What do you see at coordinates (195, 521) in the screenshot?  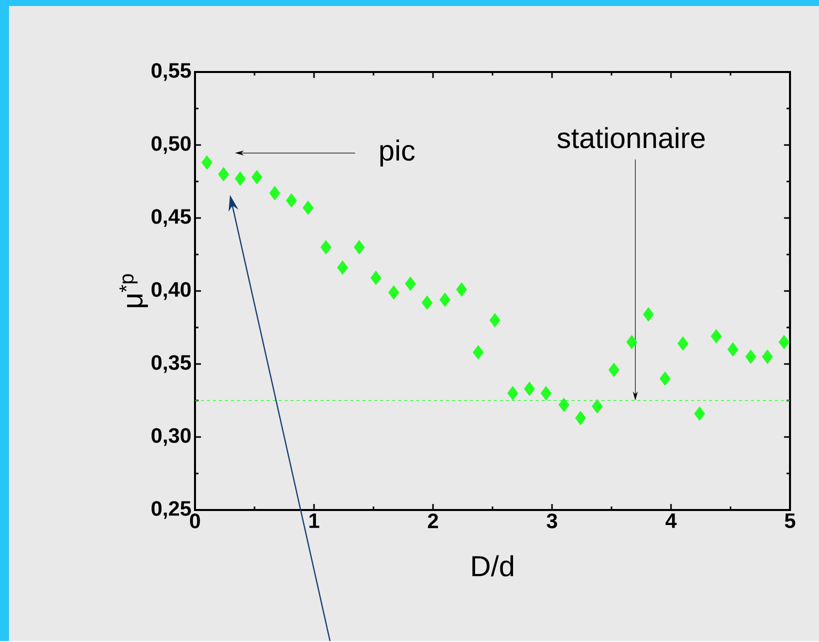 I see `x-tick-label: 0` at bounding box center [195, 521].